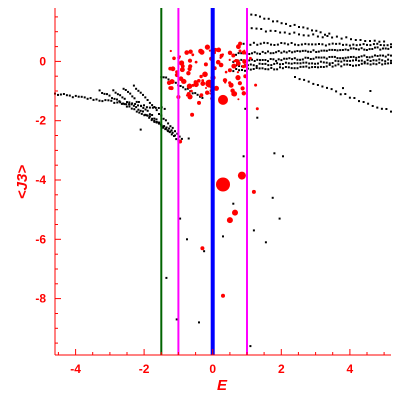 This screenshot has height=405, width=400. I want to click on y-tick-label: -6, so click(40, 239).